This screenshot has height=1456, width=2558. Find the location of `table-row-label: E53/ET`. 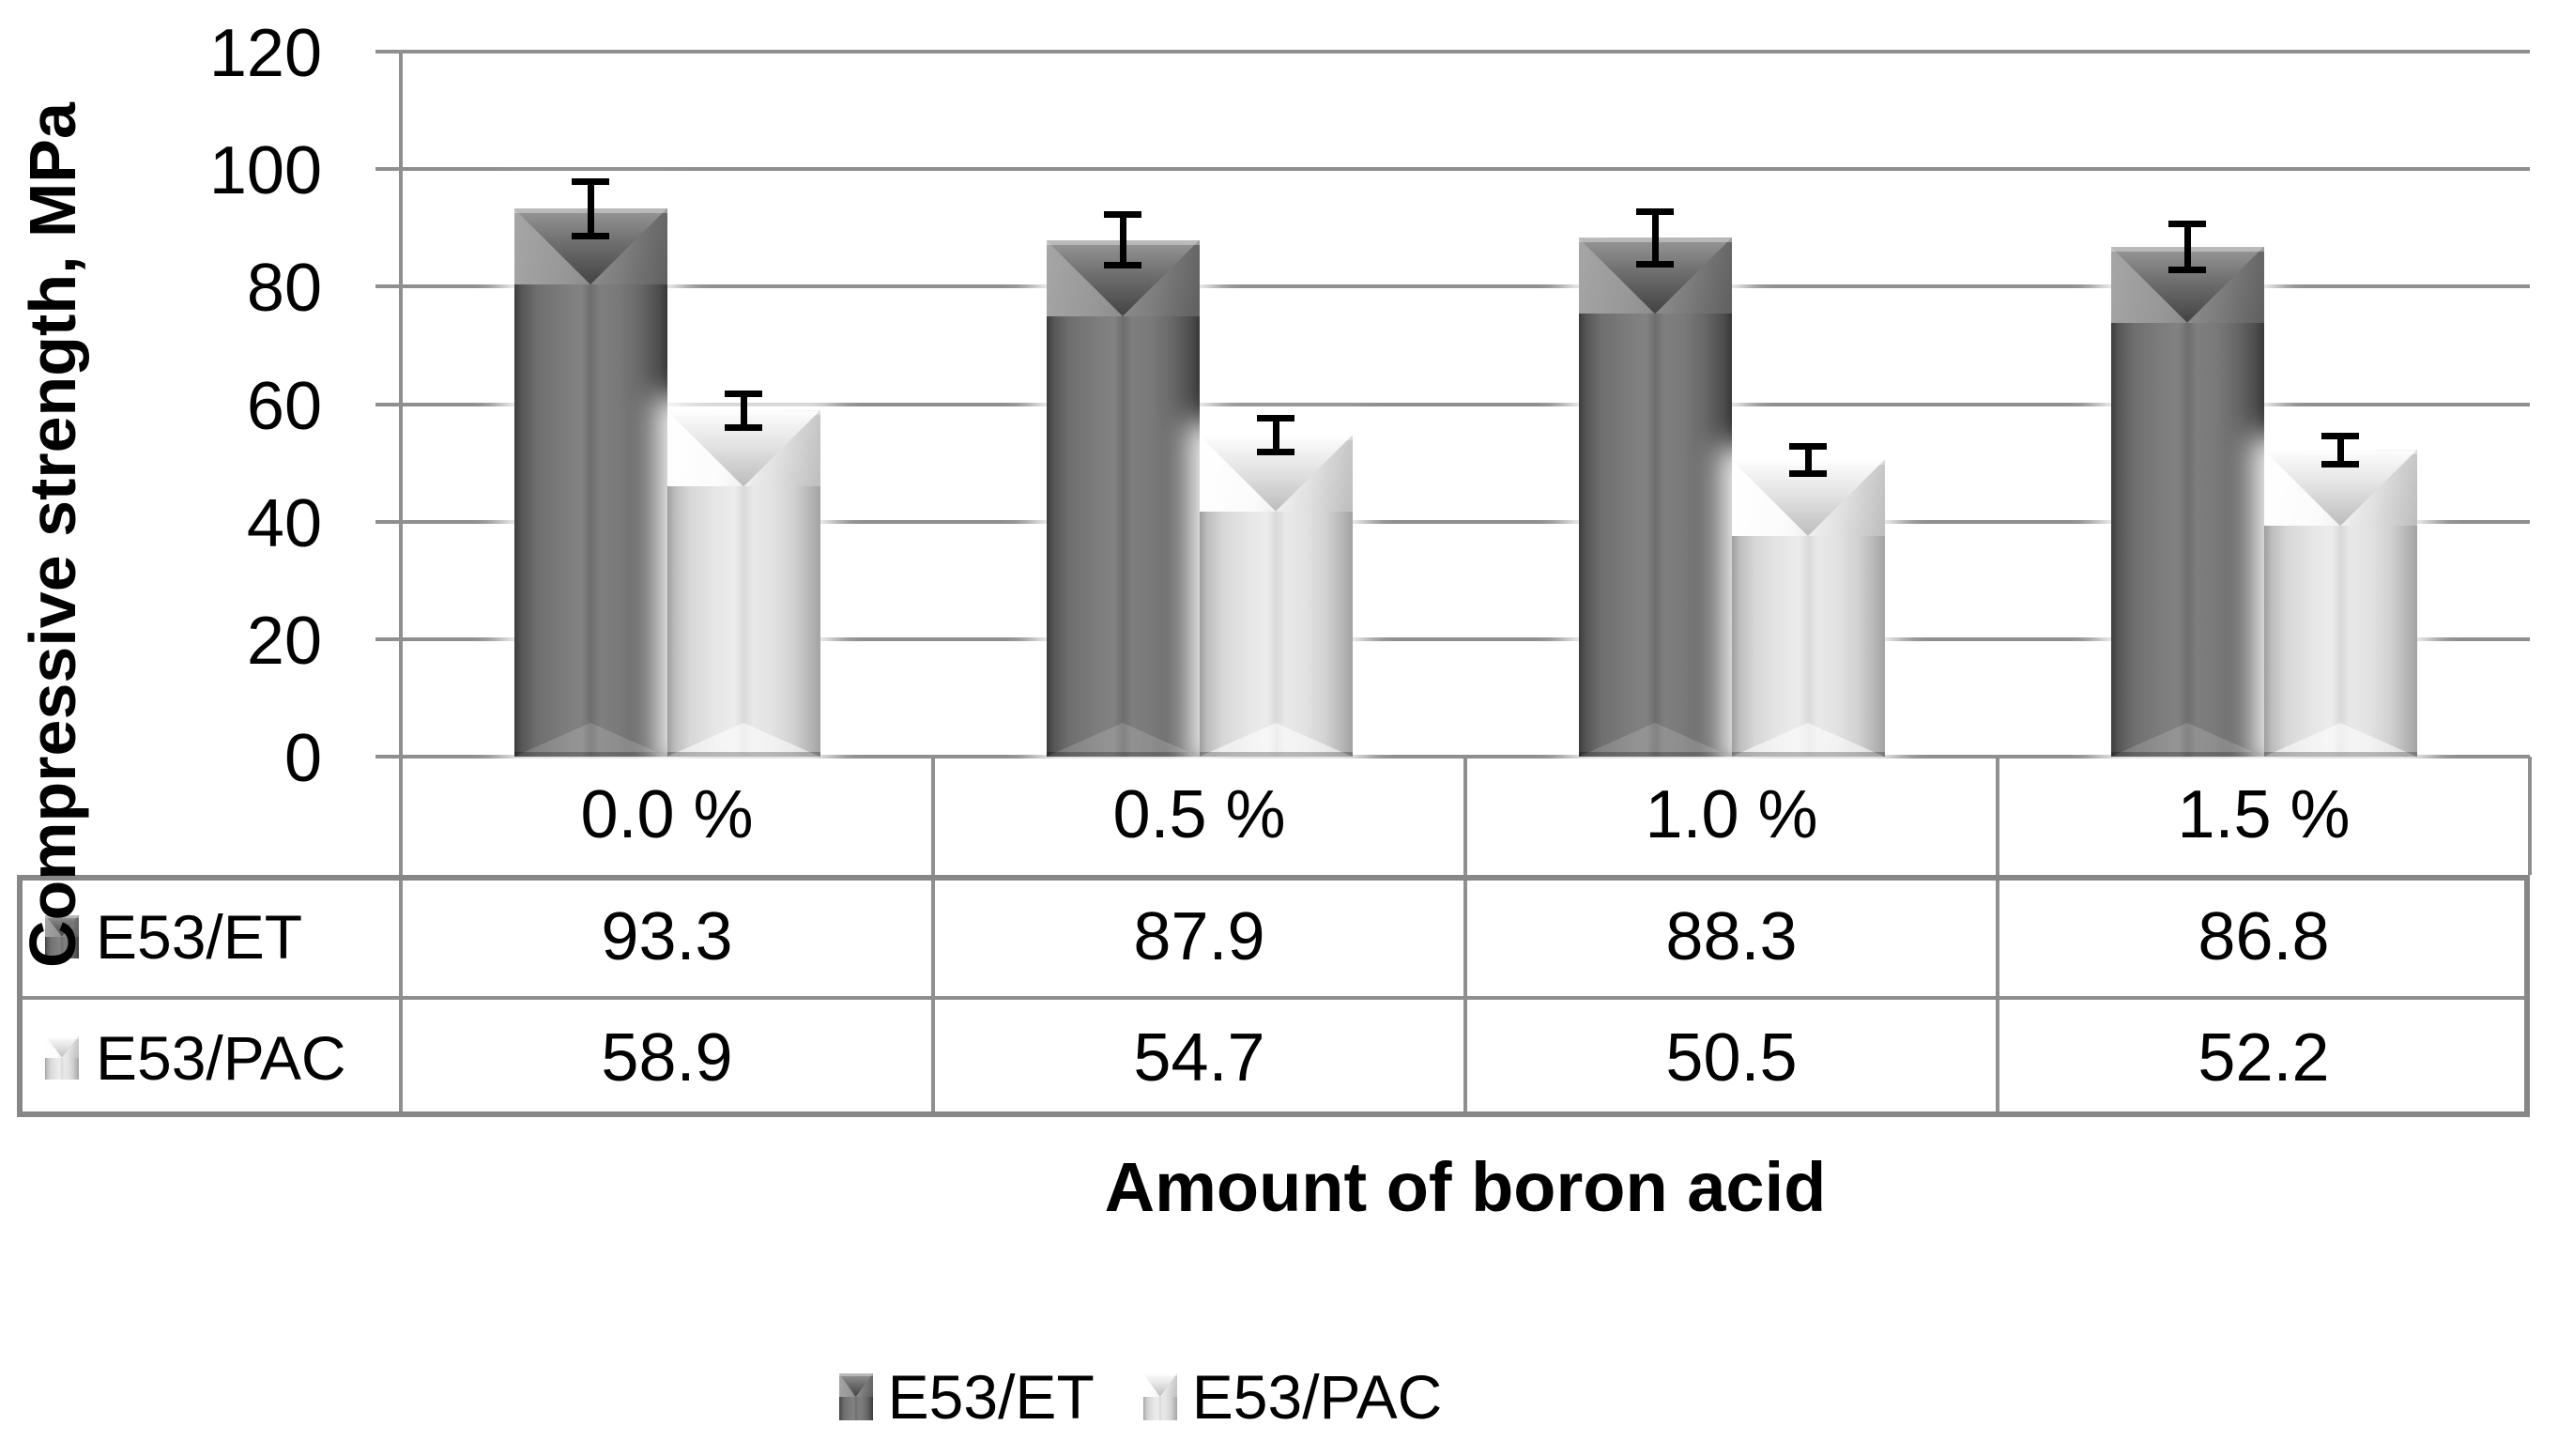

table-row-label: E53/ET is located at coordinates (199, 936).